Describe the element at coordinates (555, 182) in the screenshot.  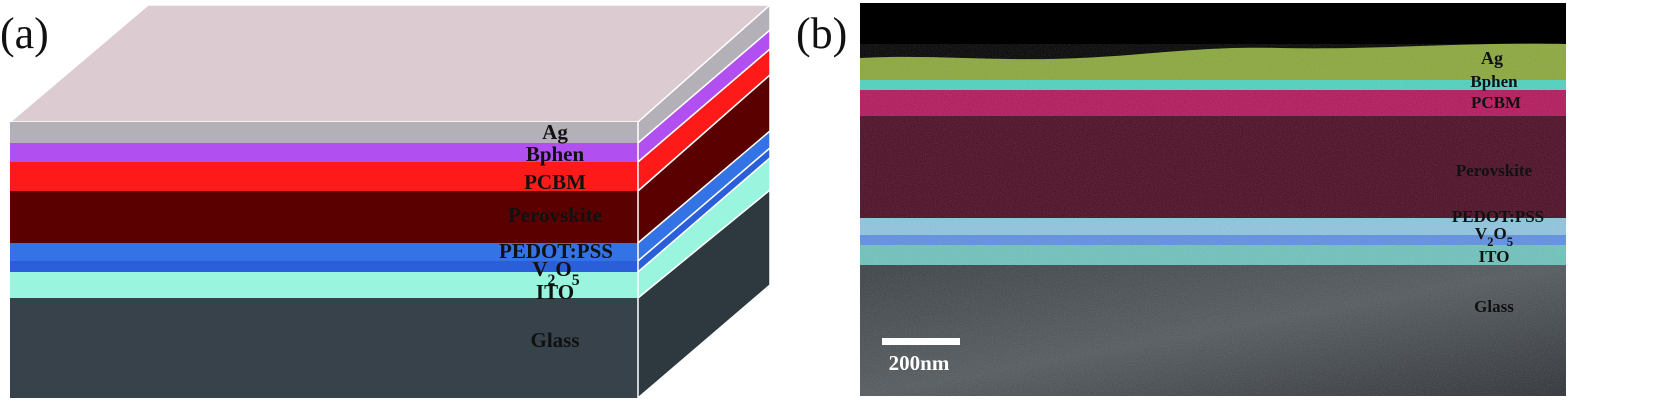
I see `label-a-pcbm: PCBM` at that location.